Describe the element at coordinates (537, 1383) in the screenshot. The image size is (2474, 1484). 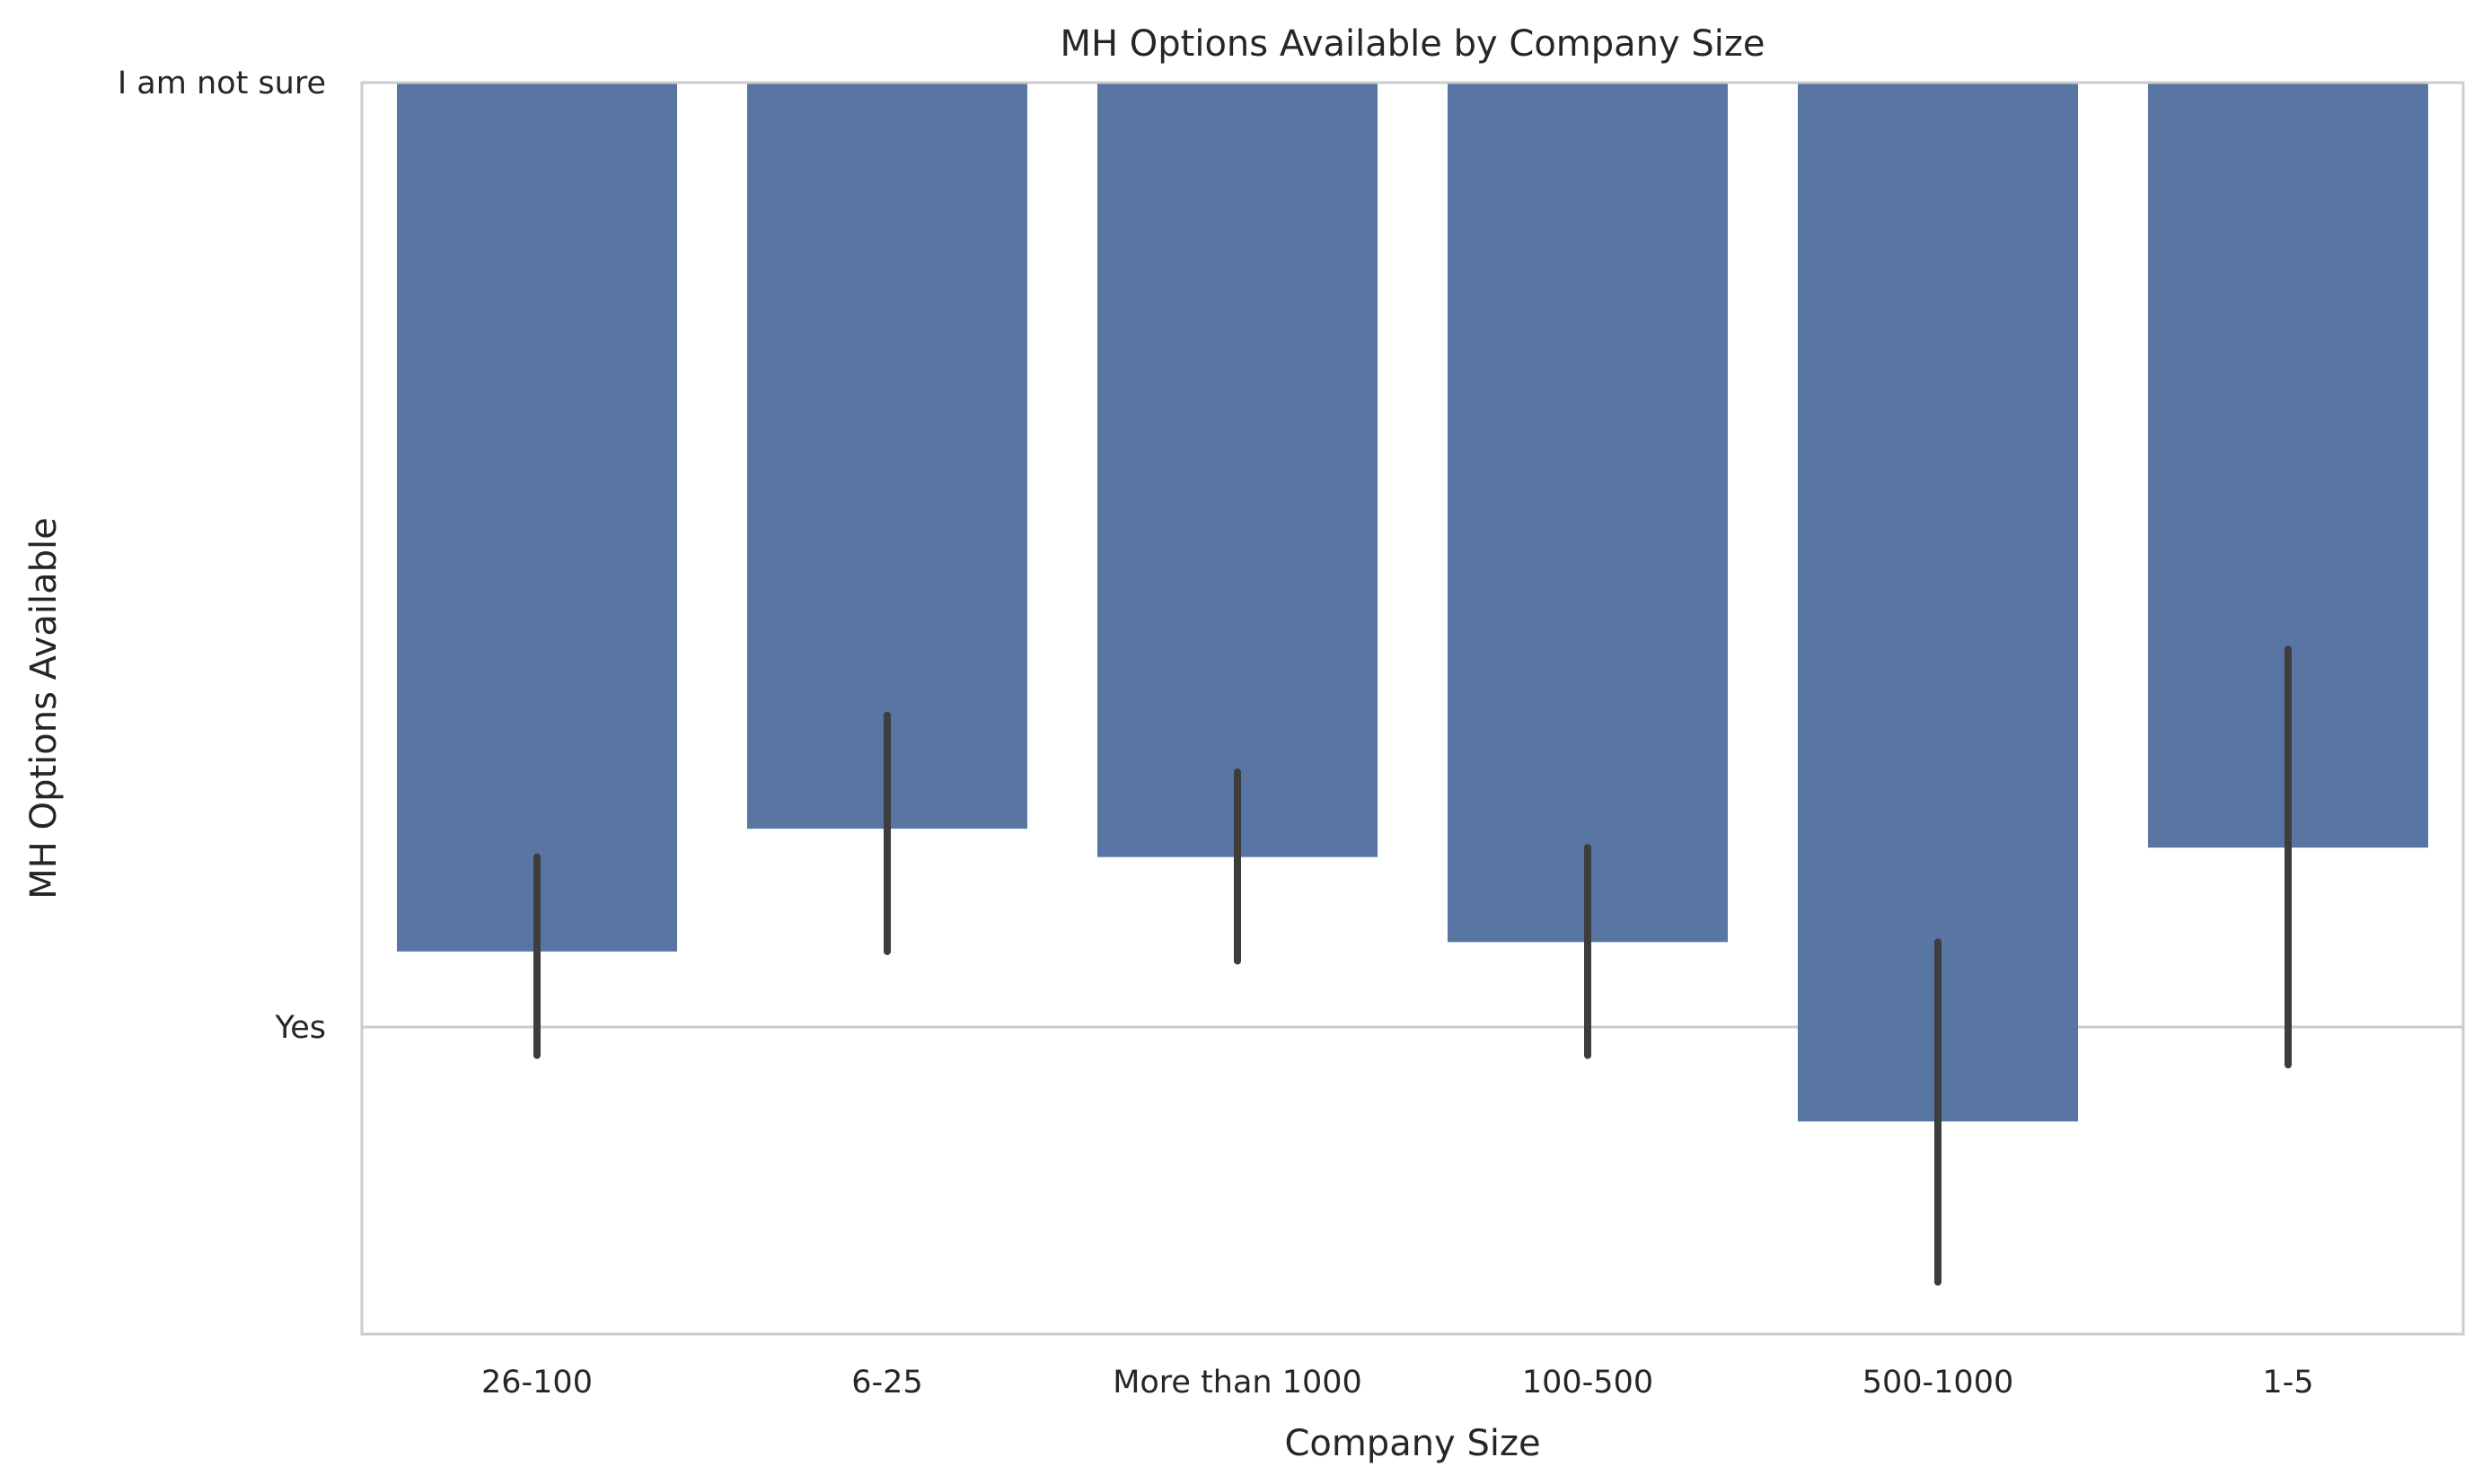
I see `x-tick-label: 26-100` at that location.